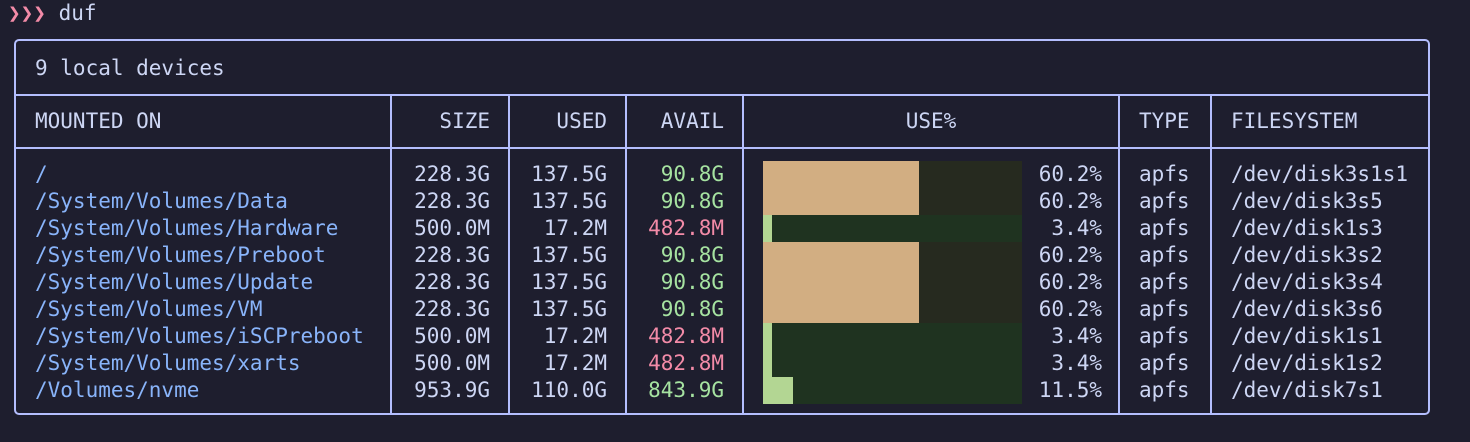  Describe the element at coordinates (199, 336) in the screenshot. I see `mount-point: /System/Volumes/iSCPreboot` at that location.